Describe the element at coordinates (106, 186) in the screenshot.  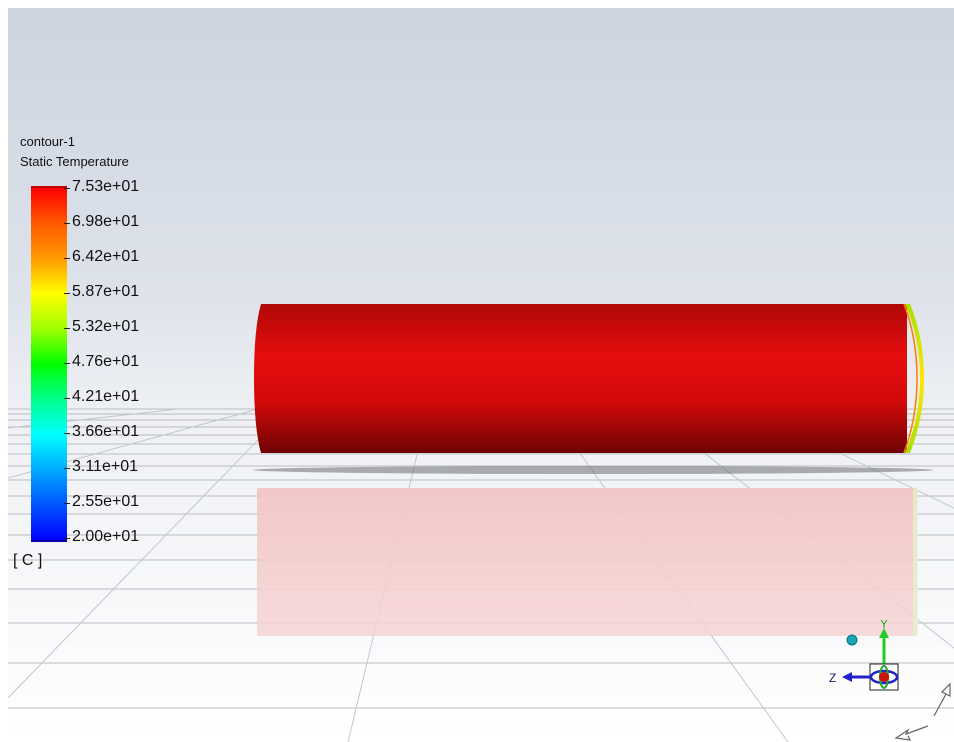
I see `legend-label-max: 7.53e+01` at that location.